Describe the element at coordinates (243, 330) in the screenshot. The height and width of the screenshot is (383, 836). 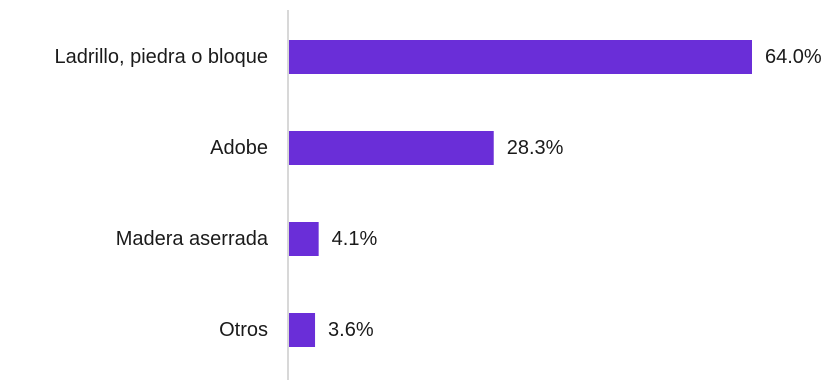
I see `category-label-3: Otros` at that location.